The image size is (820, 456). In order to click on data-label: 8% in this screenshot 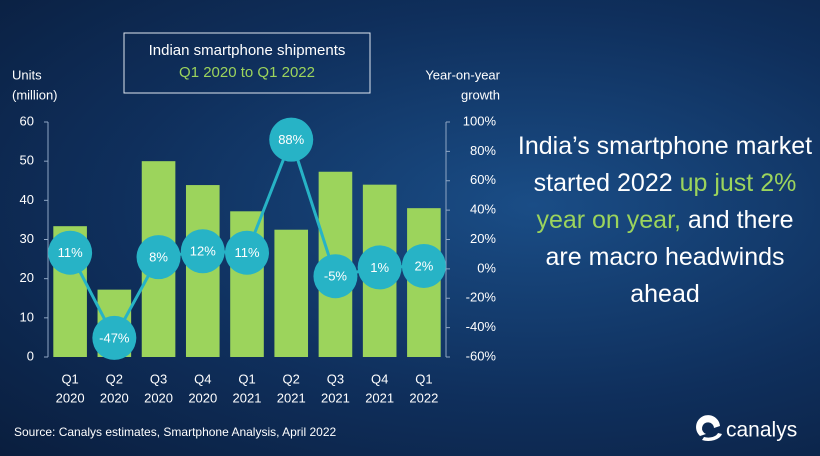, I will do `click(158, 257)`.